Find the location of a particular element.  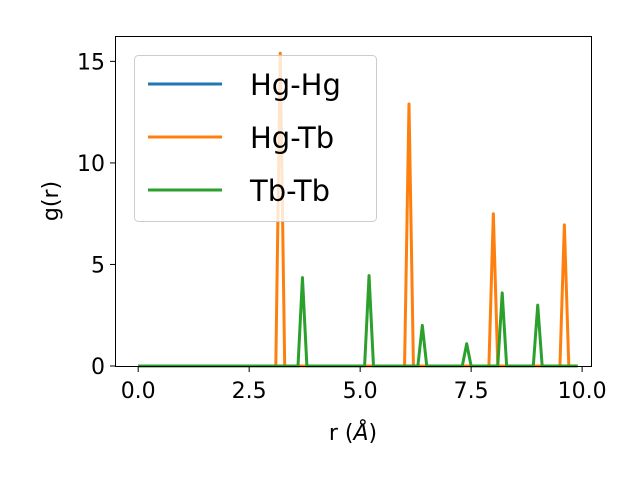

x-tick-label: 0.0 is located at coordinates (138, 391).